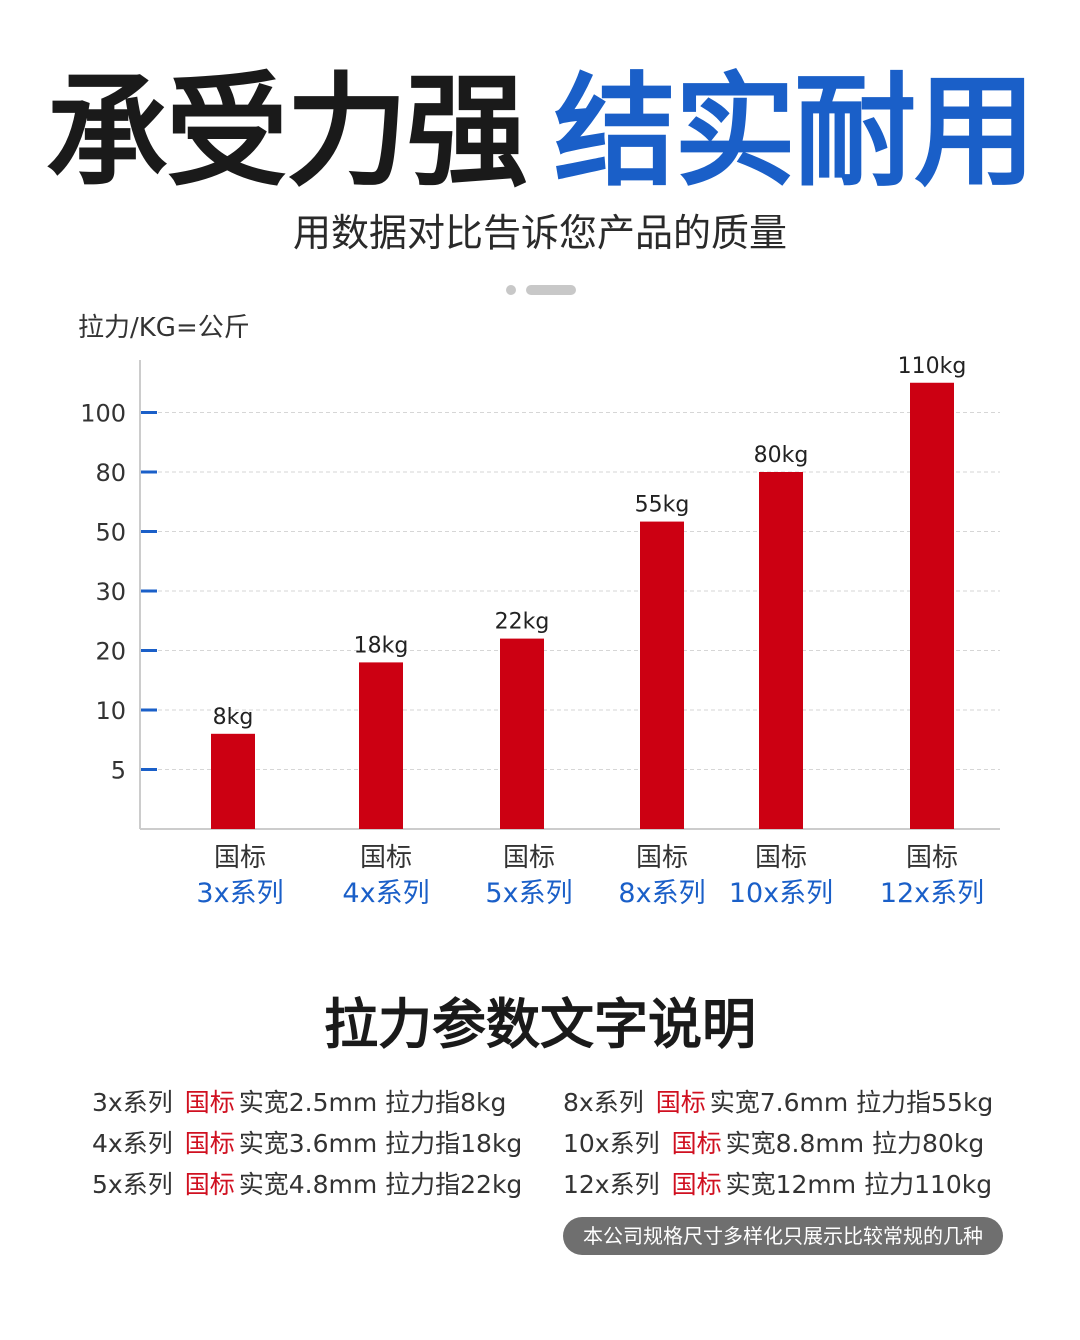 The width and height of the screenshot is (1080, 1340). I want to click on y-tick-label: 10, so click(110, 711).